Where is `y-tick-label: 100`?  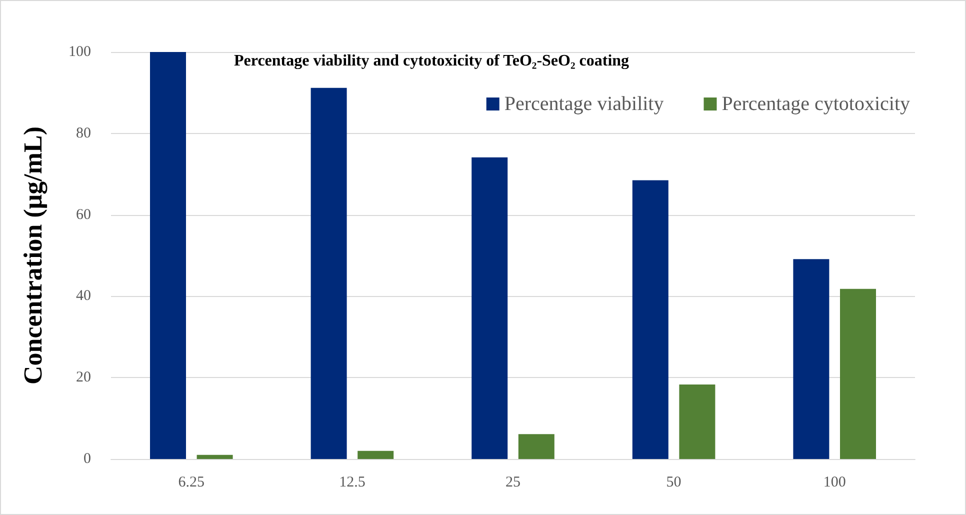
y-tick-label: 100 is located at coordinates (79, 52).